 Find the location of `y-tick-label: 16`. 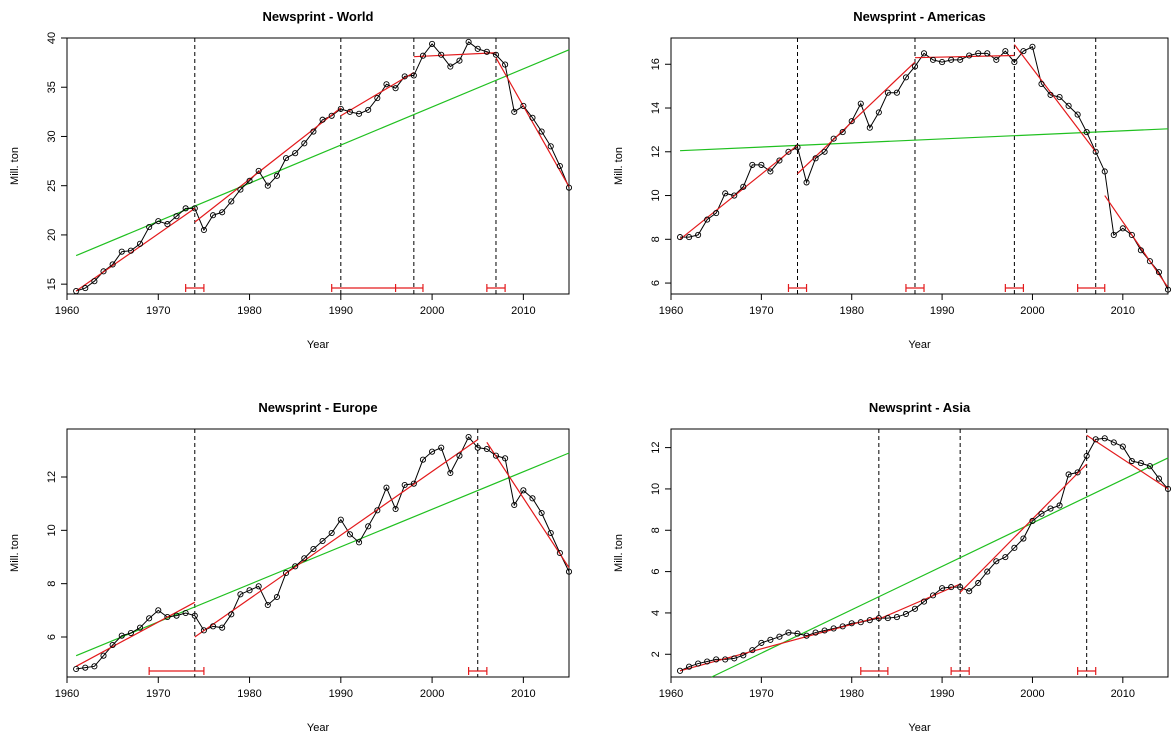

y-tick-label: 16 is located at coordinates (656, 64).